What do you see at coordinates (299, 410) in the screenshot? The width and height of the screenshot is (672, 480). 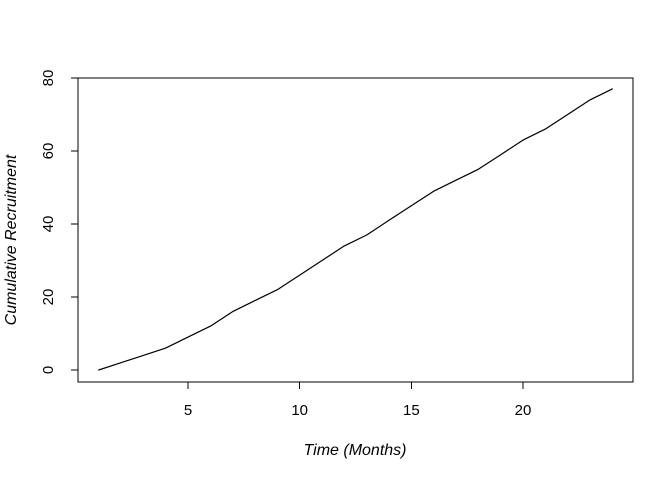 I see `x-tick-label: 10` at bounding box center [299, 410].